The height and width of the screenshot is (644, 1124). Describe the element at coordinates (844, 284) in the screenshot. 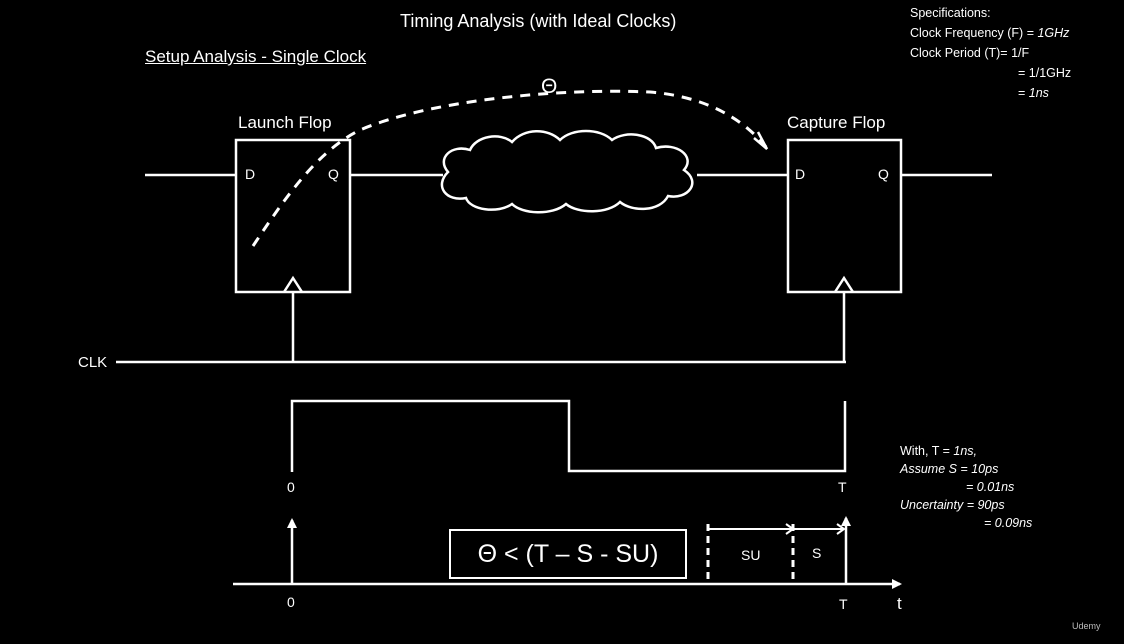

I see `capture-clock-triangle` at that location.